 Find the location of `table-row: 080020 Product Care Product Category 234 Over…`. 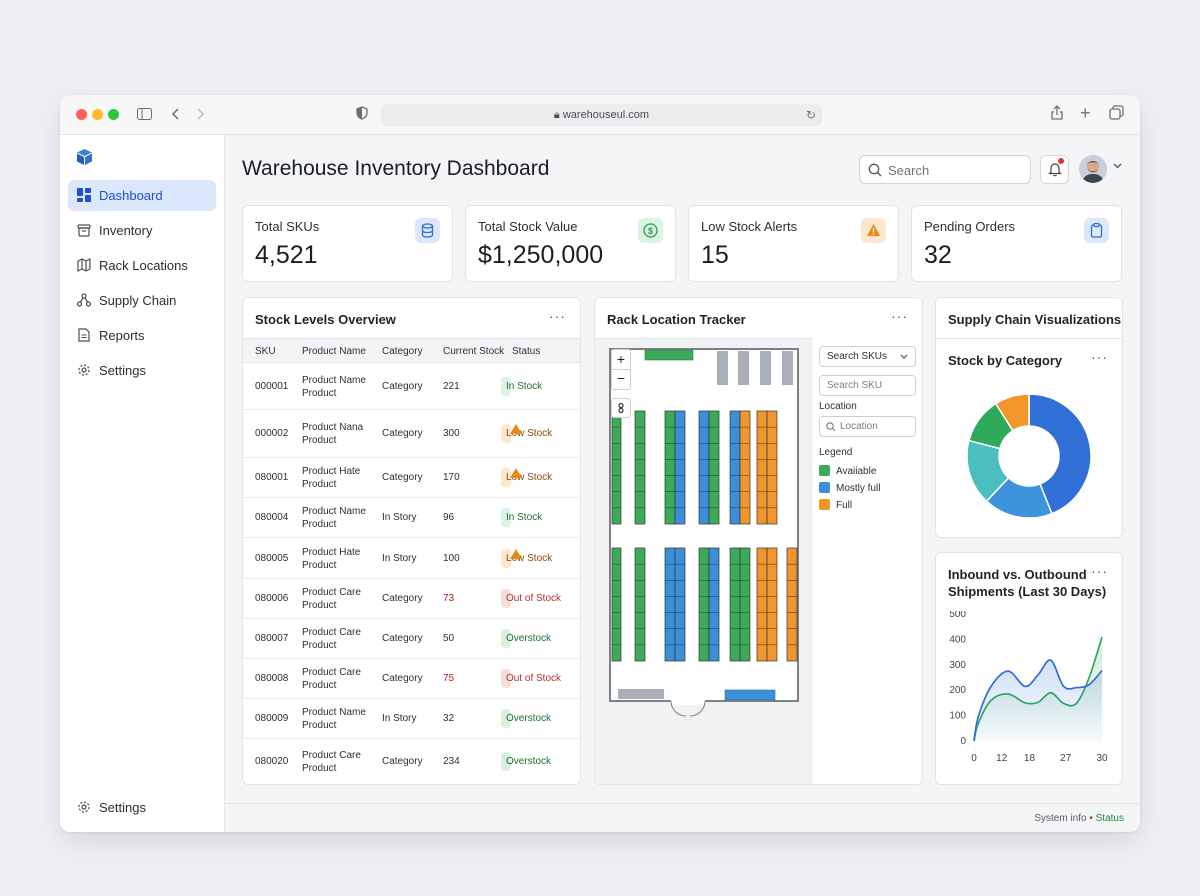

table-row: 080020 Product Care Product Category 234 Over… is located at coordinates (411, 761).